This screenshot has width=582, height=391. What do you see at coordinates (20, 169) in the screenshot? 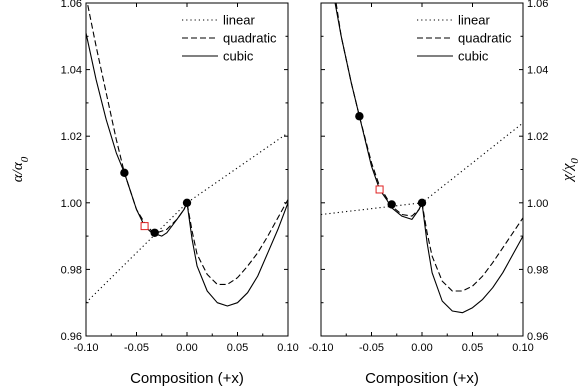
I see `y-axis-label: α/α0` at bounding box center [20, 169].